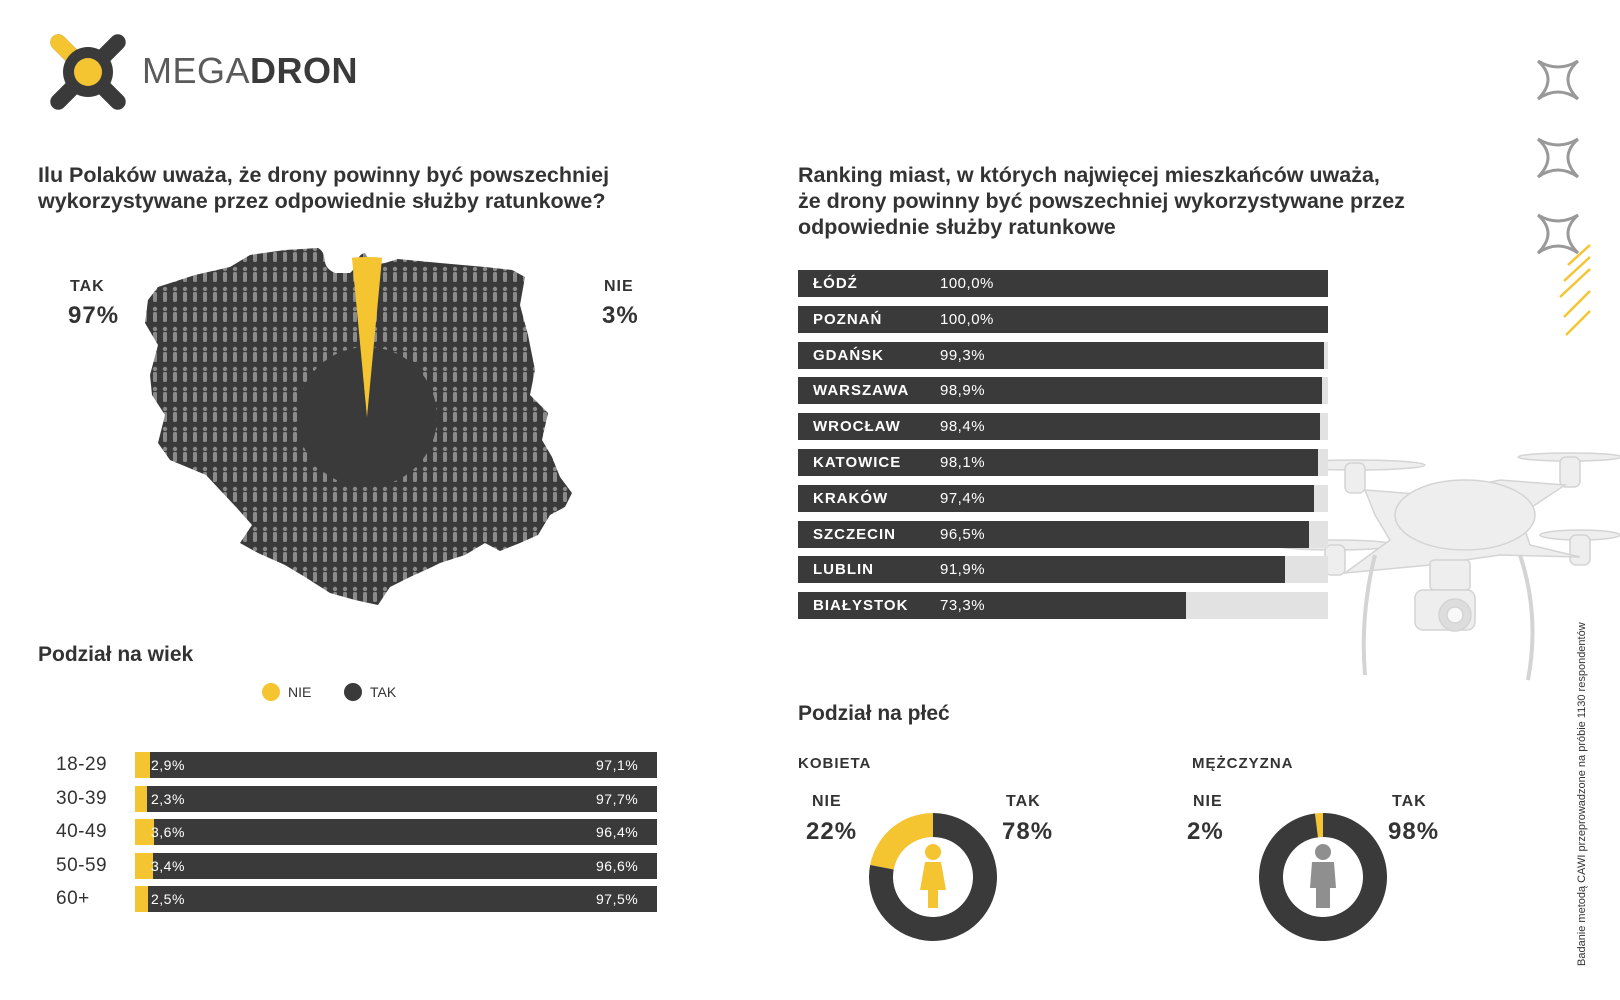 This screenshot has height=1000, width=1620. Describe the element at coordinates (848, 319) in the screenshot. I see `city-name-label: POZNAŃ` at that location.